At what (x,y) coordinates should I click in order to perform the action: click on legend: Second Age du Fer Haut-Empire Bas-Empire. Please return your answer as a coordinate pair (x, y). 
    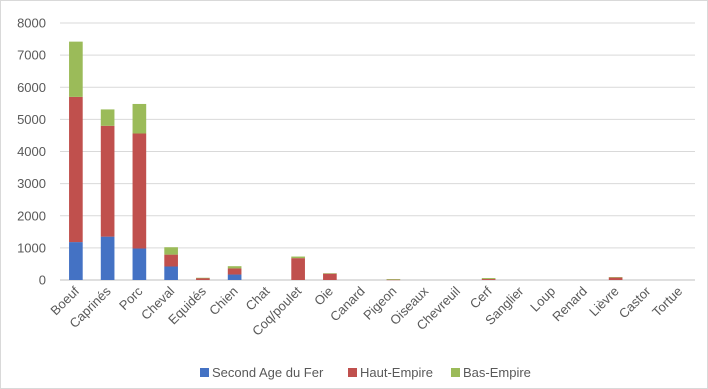
    Looking at the image, I should click on (365, 372).